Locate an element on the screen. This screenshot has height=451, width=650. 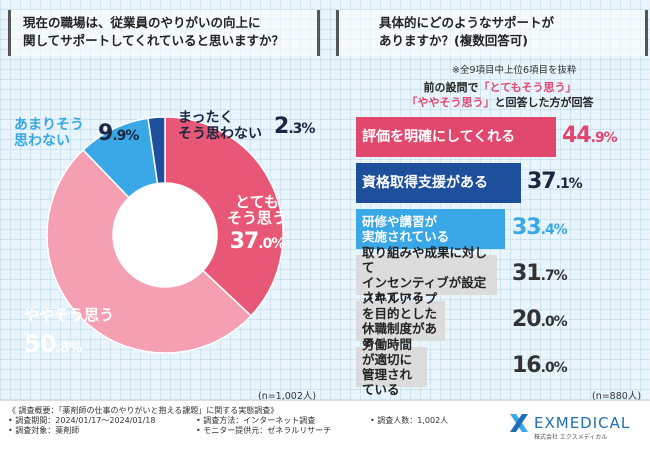
bar-value-label: 44.9% is located at coordinates (590, 135).